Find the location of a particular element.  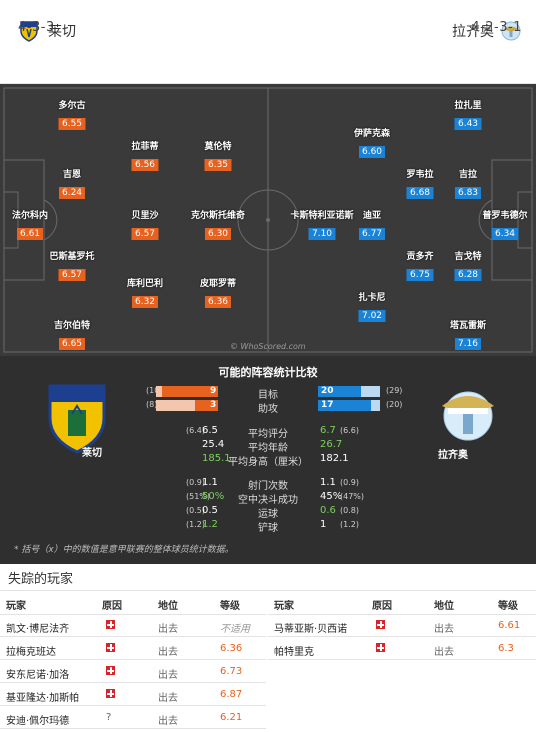

away-stat-value: 45% is located at coordinates (331, 496).